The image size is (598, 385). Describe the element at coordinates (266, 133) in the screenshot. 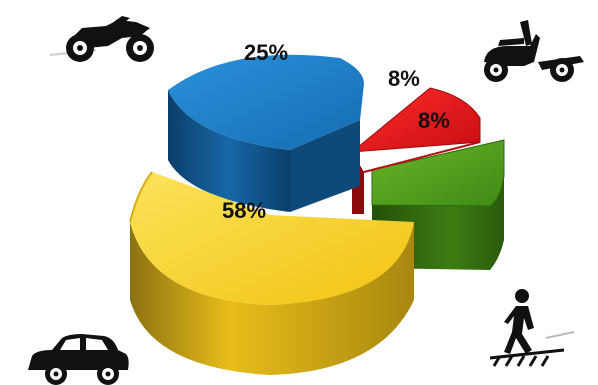

I see `pie-slice-blue` at that location.